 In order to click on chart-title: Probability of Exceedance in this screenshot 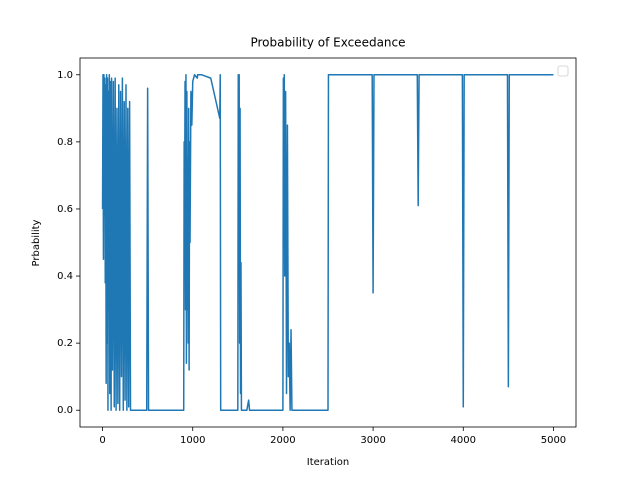, I will do `click(327, 43)`.